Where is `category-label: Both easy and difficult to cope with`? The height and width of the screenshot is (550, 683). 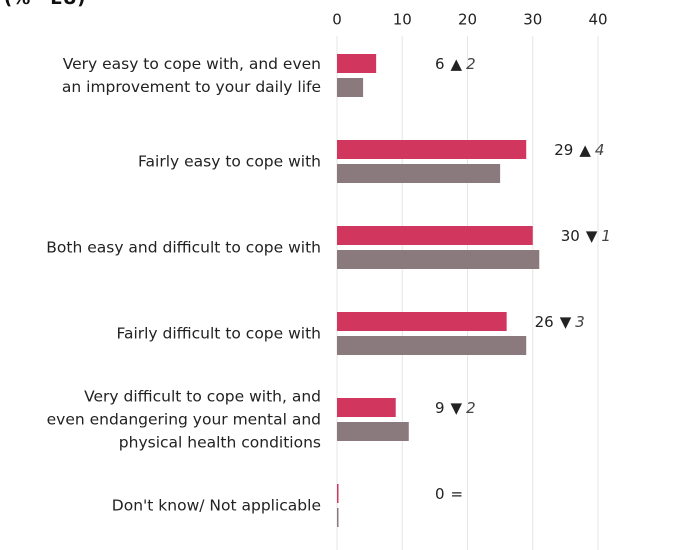
category-label: Both easy and difficult to cope with is located at coordinates (183, 247).